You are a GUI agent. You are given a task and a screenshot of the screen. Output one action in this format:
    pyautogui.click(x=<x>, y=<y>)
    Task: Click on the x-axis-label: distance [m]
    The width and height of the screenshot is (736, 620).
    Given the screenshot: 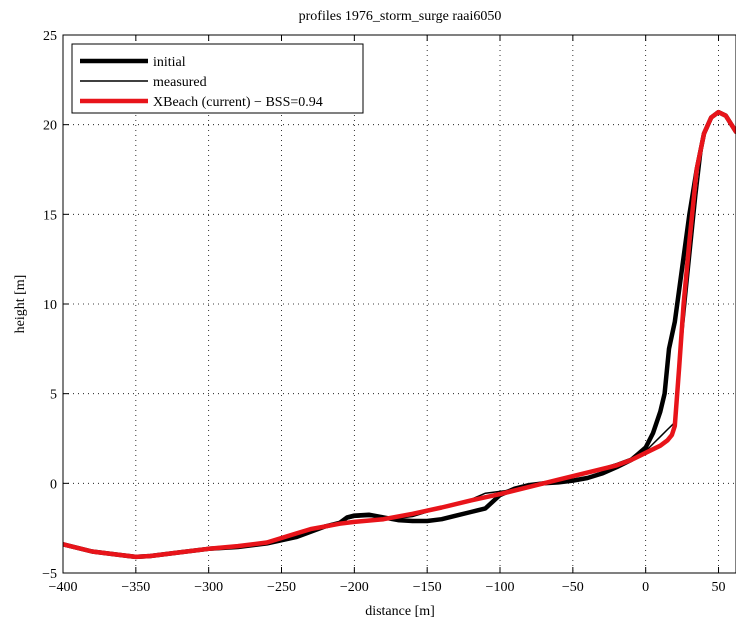 What is the action you would take?
    pyautogui.click(x=400, y=611)
    